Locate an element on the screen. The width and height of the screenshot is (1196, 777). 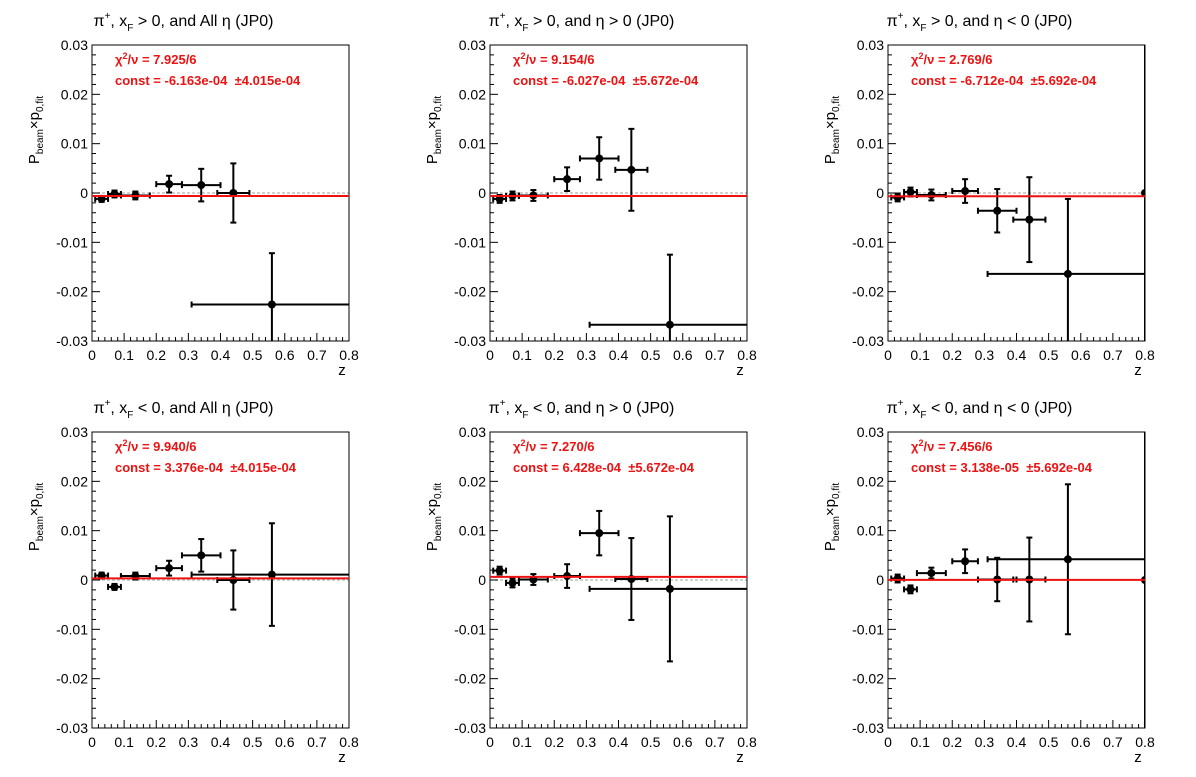
fit-const-label: const = -6.712e-04 ±5.692e-04 is located at coordinates (1004, 80).